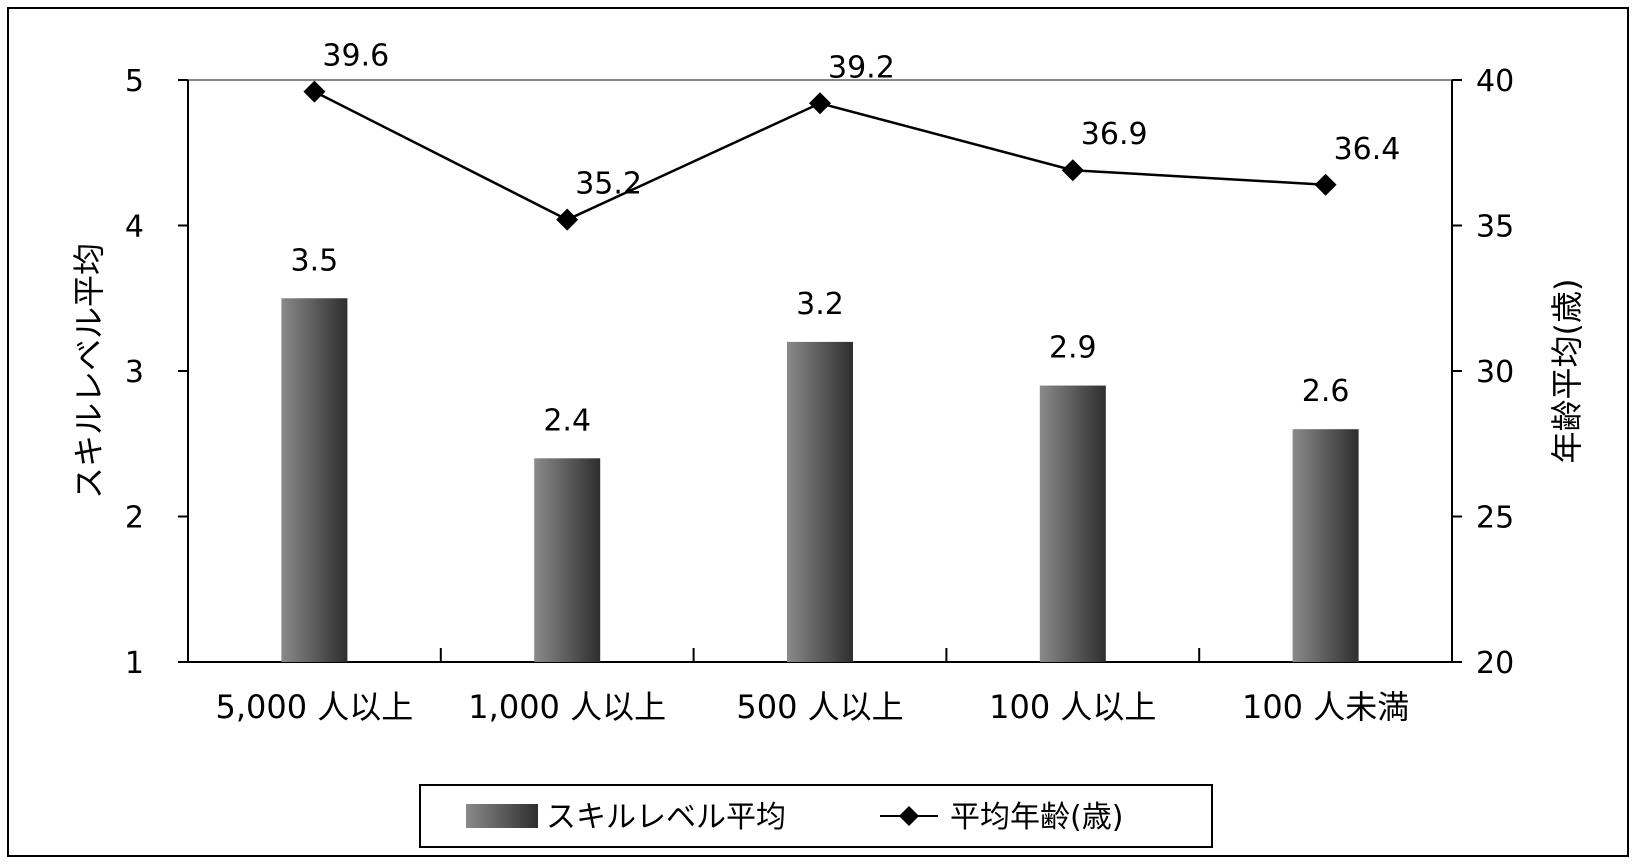 This screenshot has width=1636, height=864. Describe the element at coordinates (567, 707) in the screenshot. I see `x-category-label: 1,000 人以上` at that location.